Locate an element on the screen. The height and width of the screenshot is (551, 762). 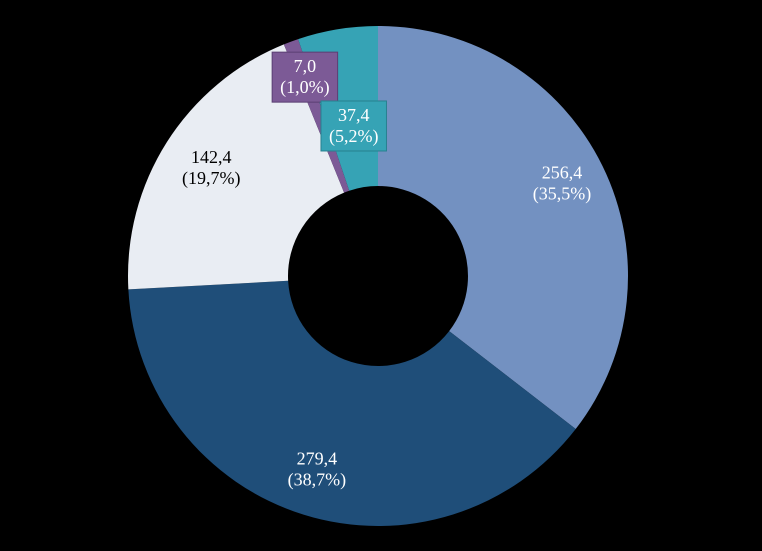
slice-value-label: 142,4 is located at coordinates (211, 157).